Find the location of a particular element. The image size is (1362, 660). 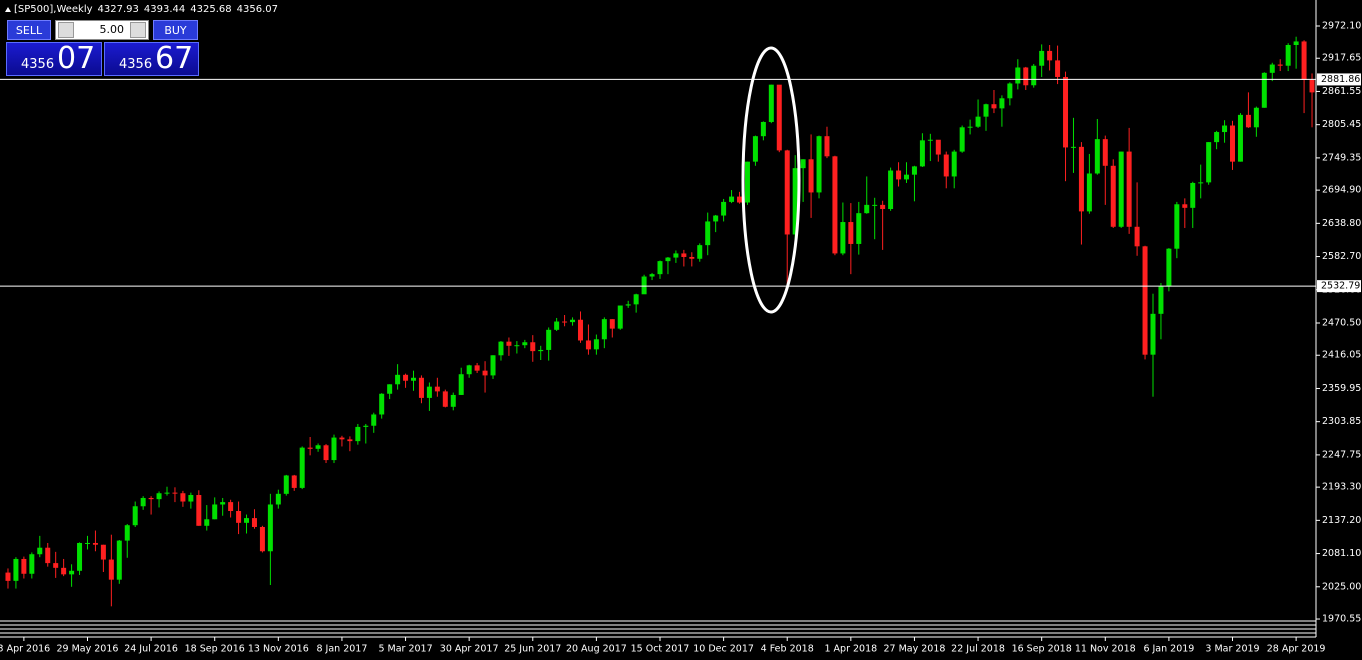

x-tick-label: 1 Apr 2018 is located at coordinates (850, 649).